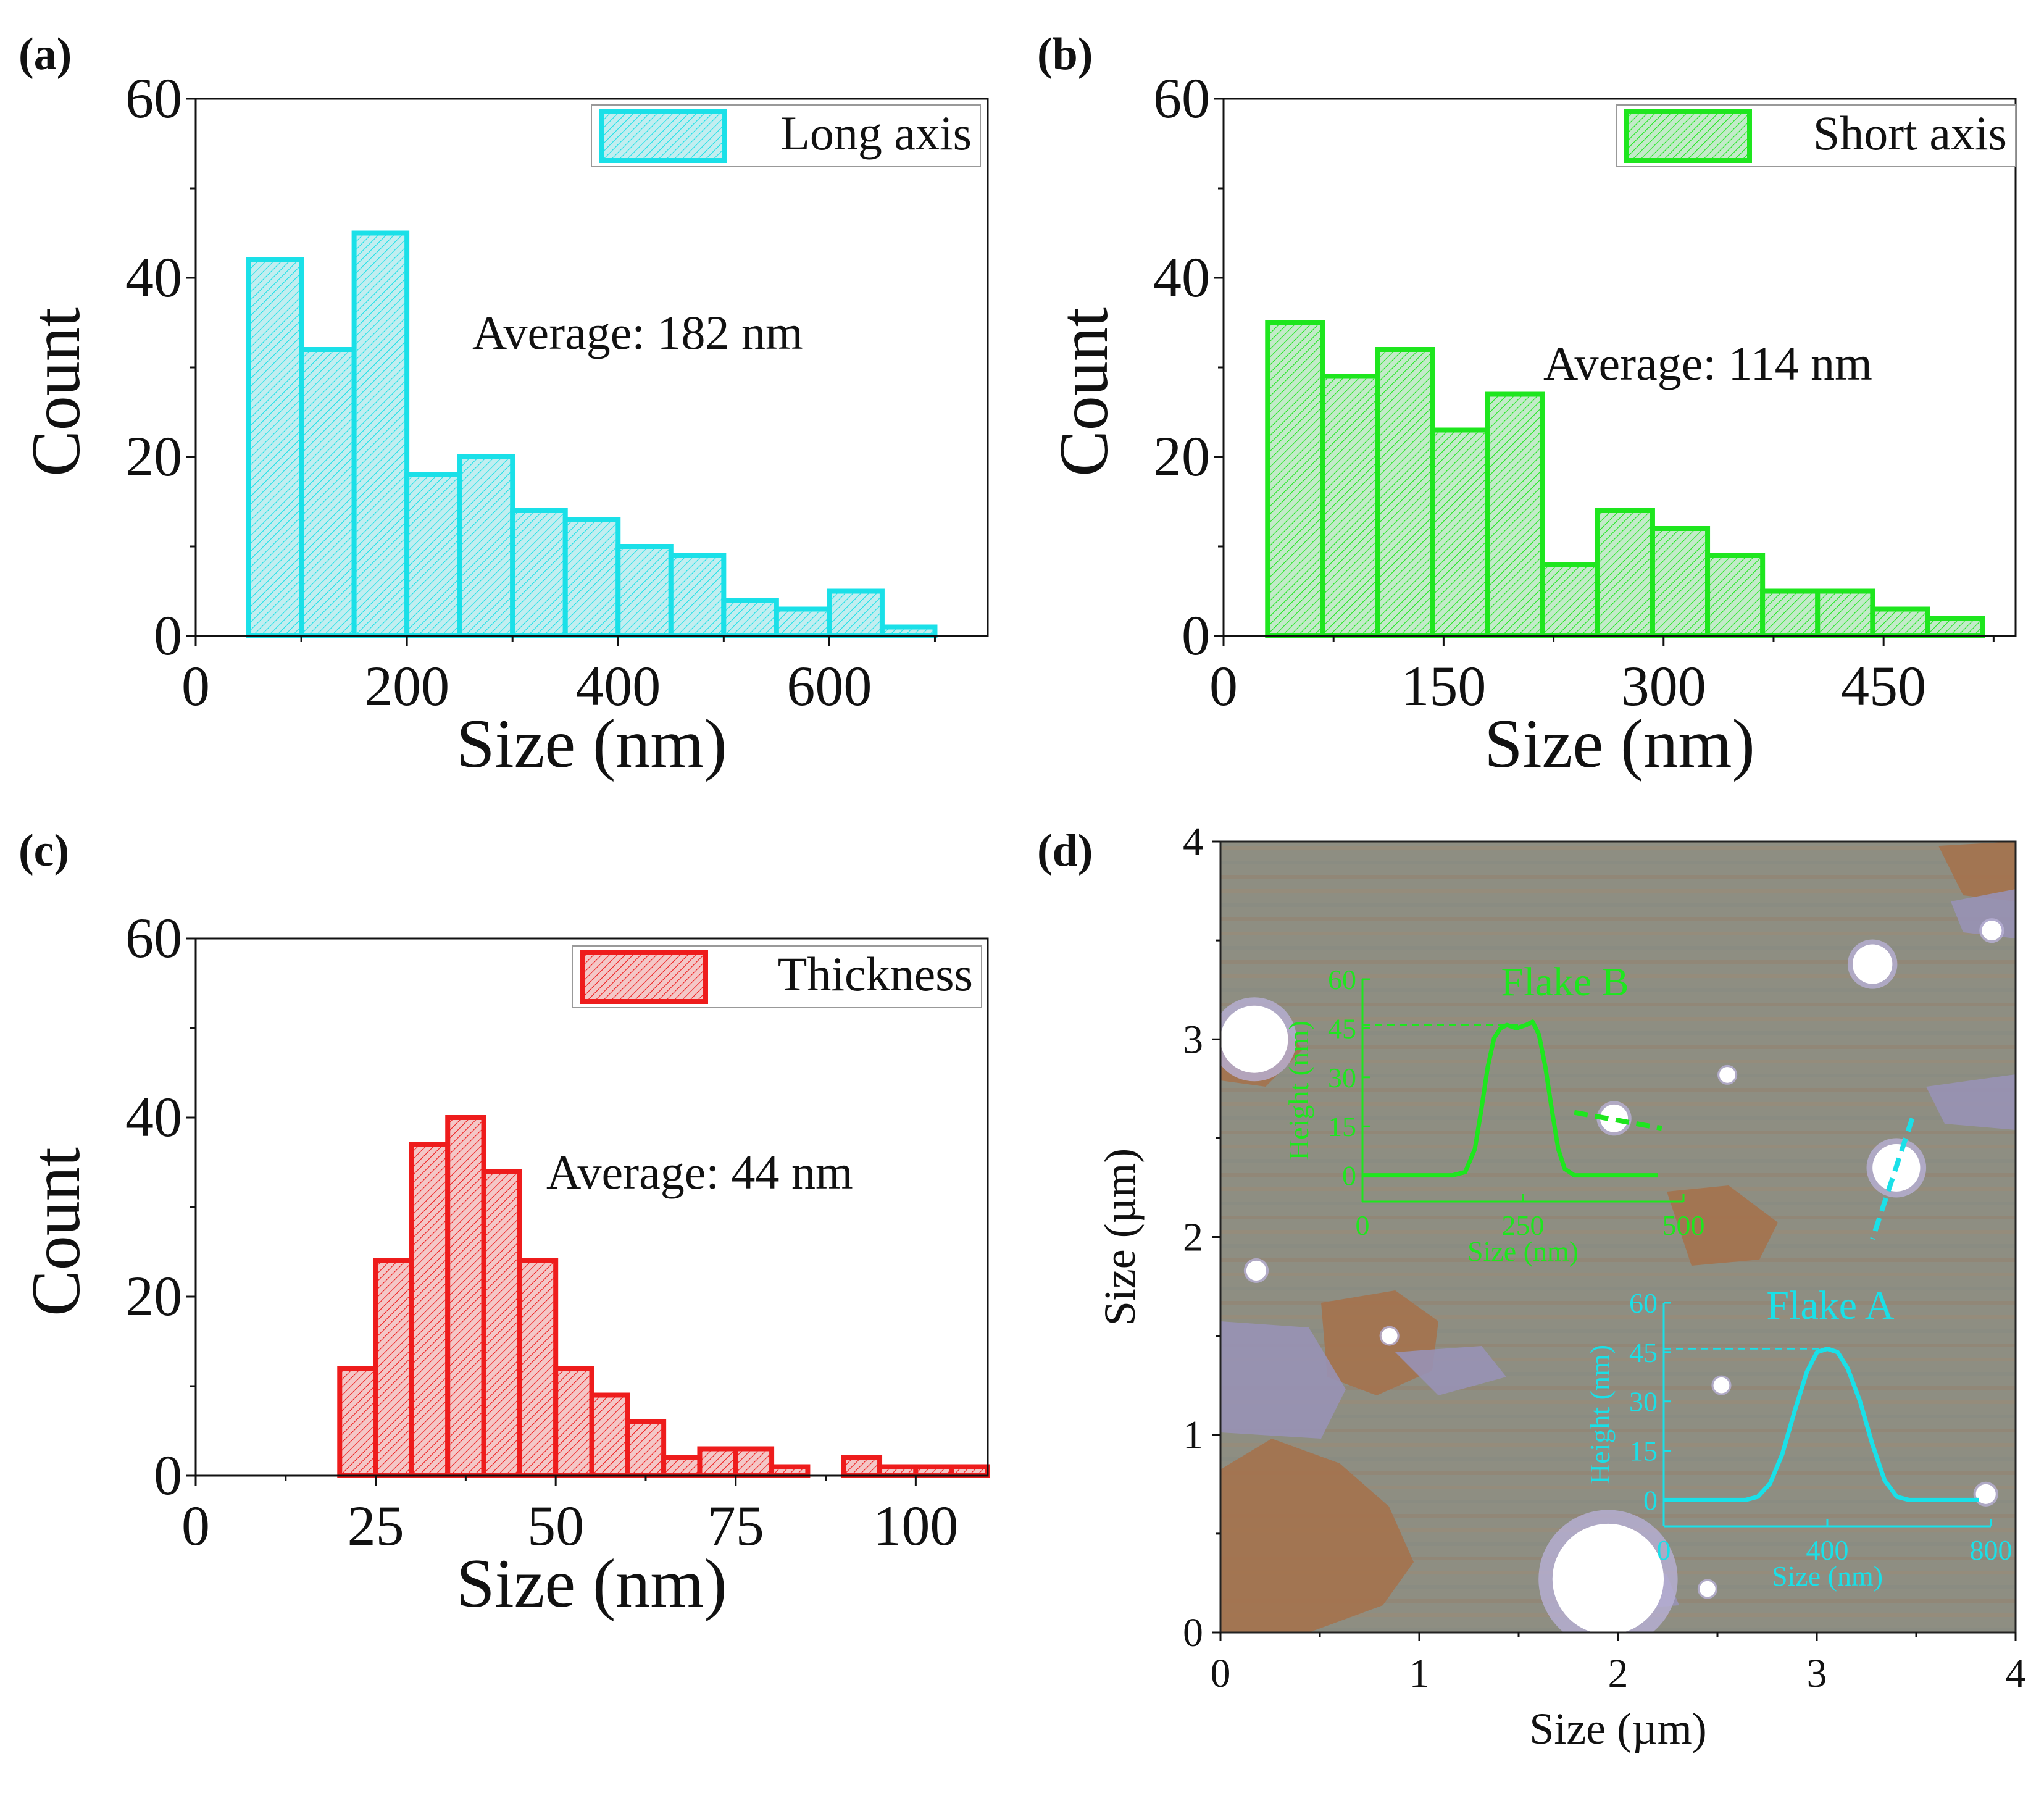  I want to click on x-tick-label: 600, so click(829, 685).